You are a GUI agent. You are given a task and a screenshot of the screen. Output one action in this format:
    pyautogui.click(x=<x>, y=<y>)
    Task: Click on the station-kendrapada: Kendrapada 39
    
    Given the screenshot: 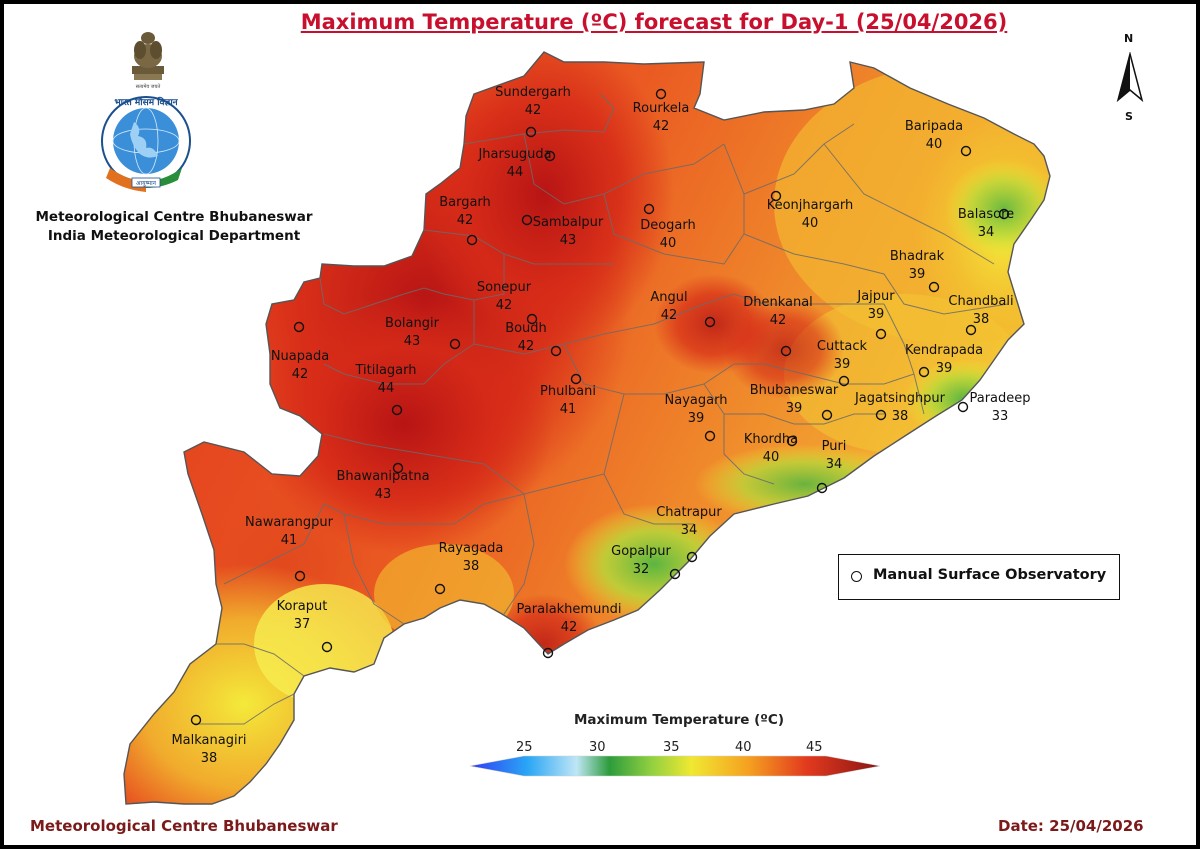 What is the action you would take?
    pyautogui.click(x=944, y=360)
    